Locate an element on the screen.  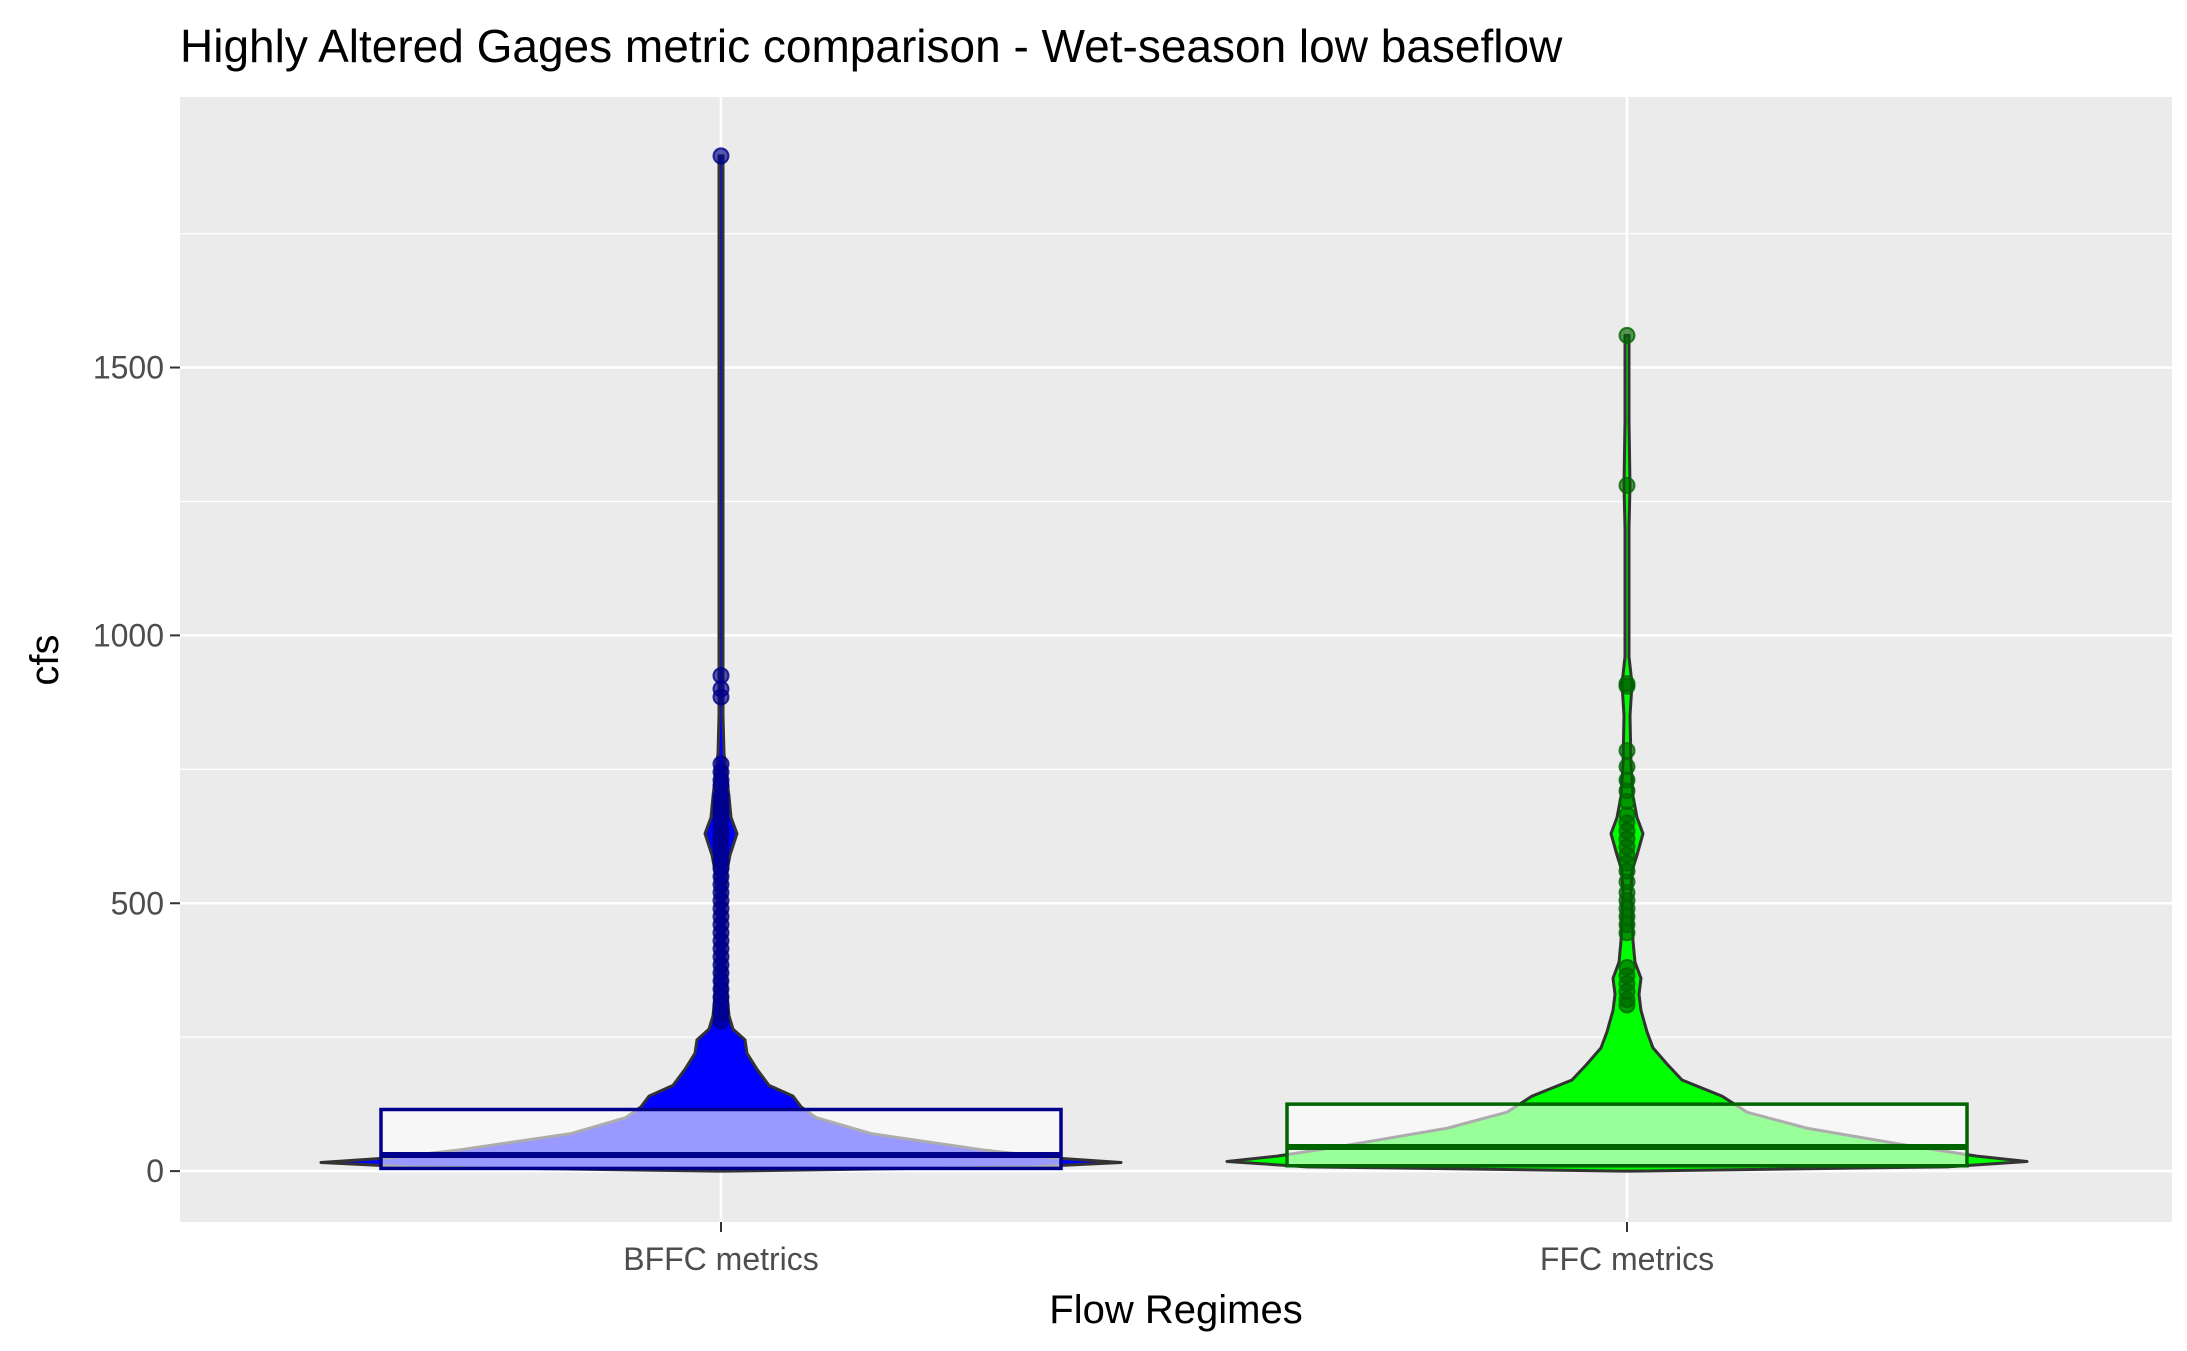
x-tick-label-ffc: FFC metrics is located at coordinates (1627, 1259).